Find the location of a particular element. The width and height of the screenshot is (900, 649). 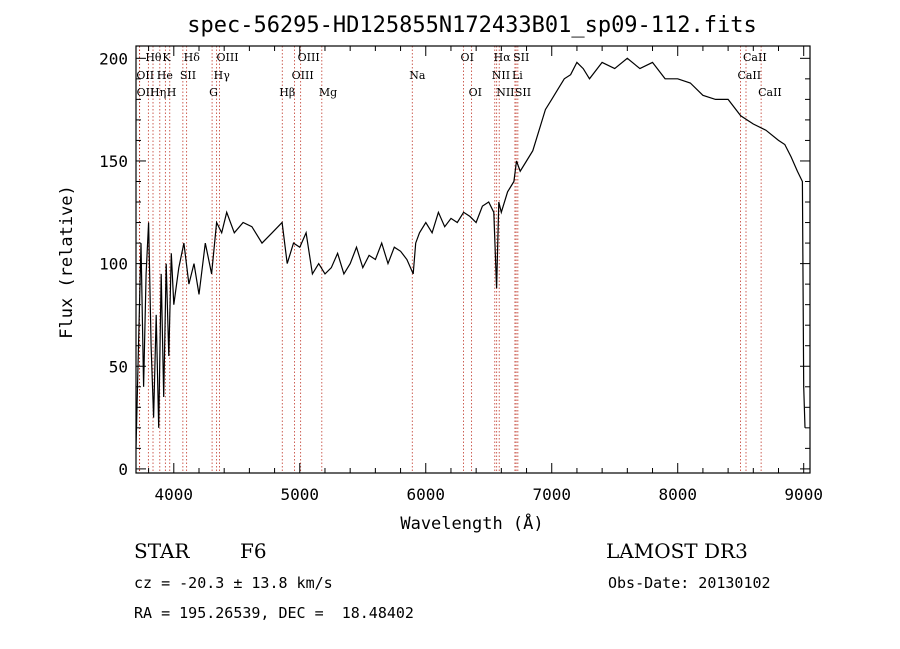

x-tick-label: 5000 is located at coordinates (300, 494).